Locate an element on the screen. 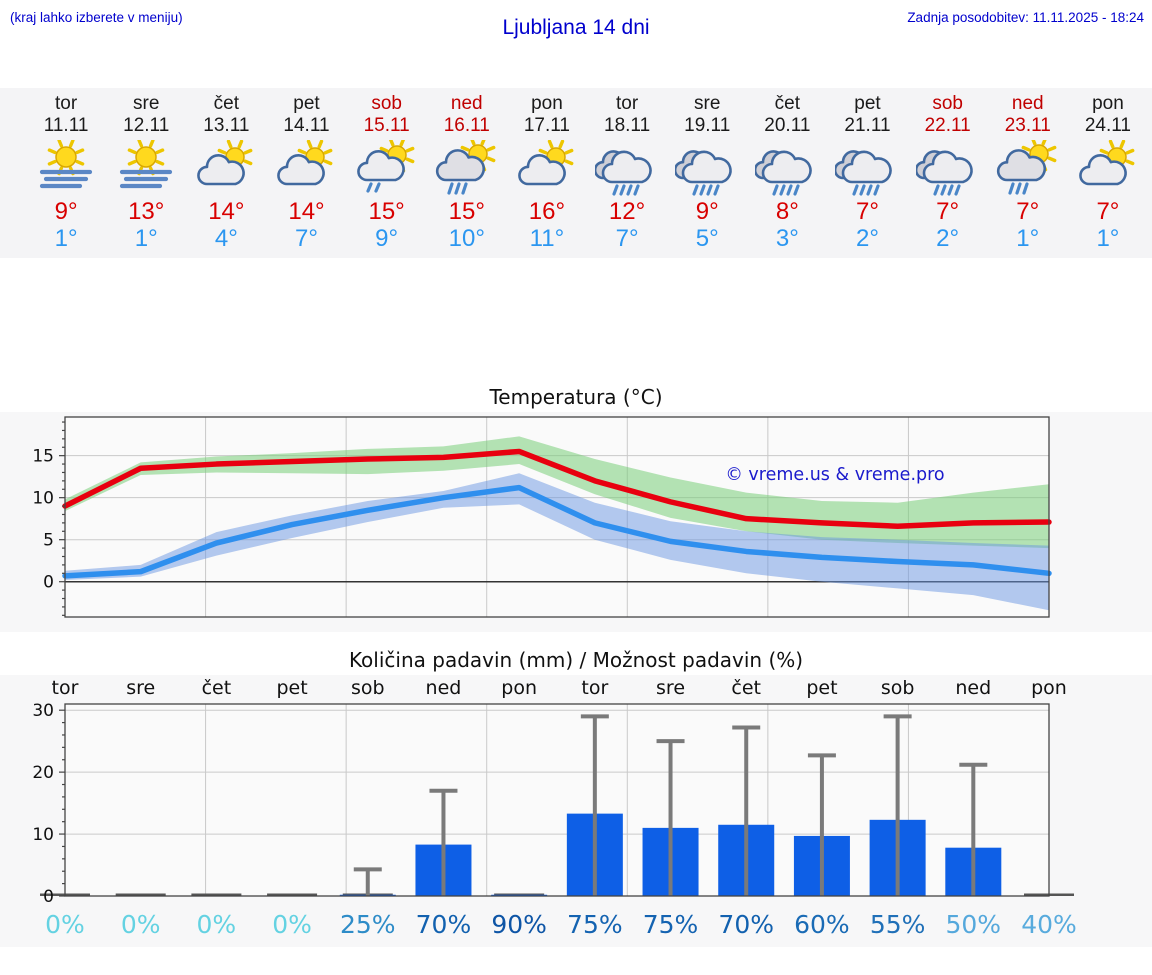  day-date: 12.11 is located at coordinates (146, 125).